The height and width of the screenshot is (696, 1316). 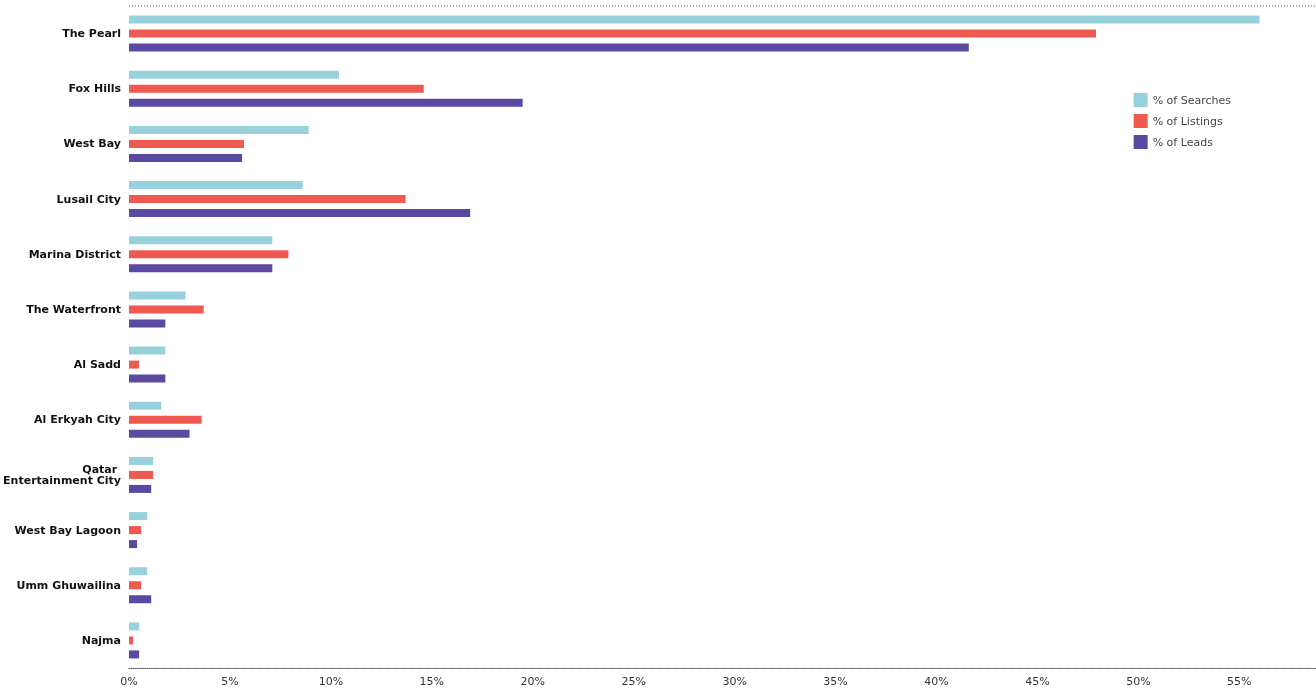 I want to click on x-tick-label: 0%, so click(x=129, y=681).